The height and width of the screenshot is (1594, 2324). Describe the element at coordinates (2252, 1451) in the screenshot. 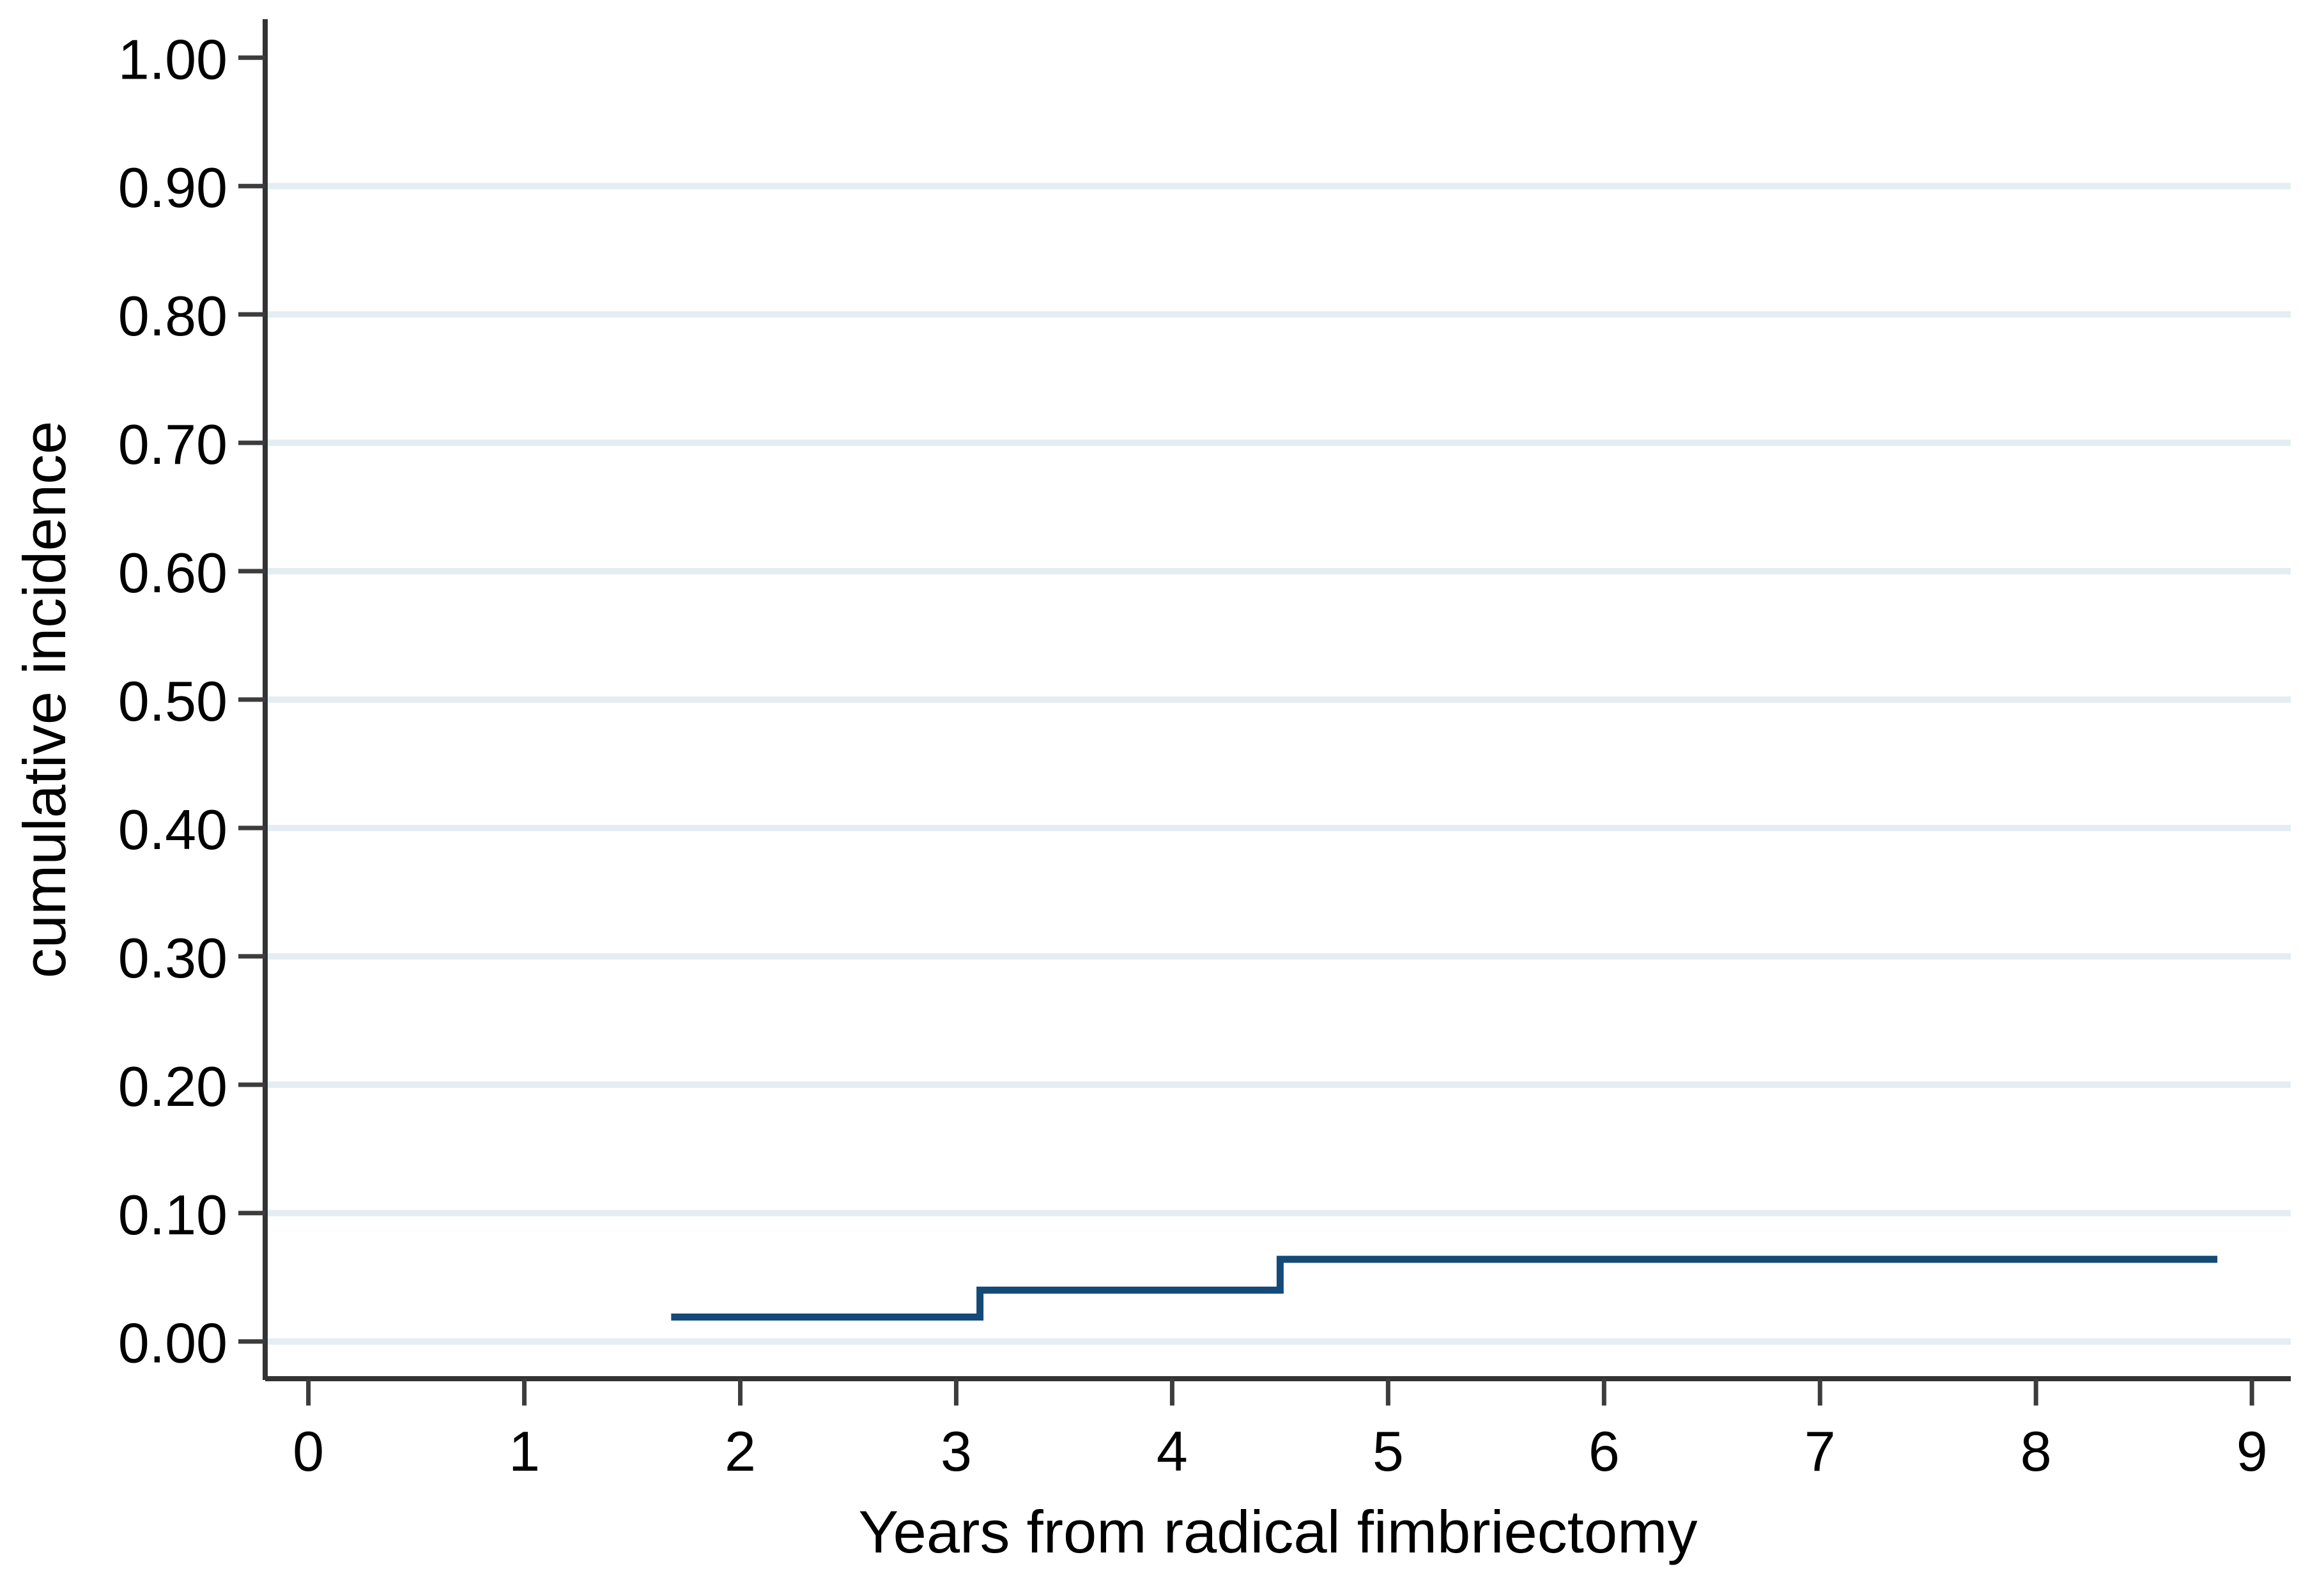

I see `x-tick-label: 9` at that location.